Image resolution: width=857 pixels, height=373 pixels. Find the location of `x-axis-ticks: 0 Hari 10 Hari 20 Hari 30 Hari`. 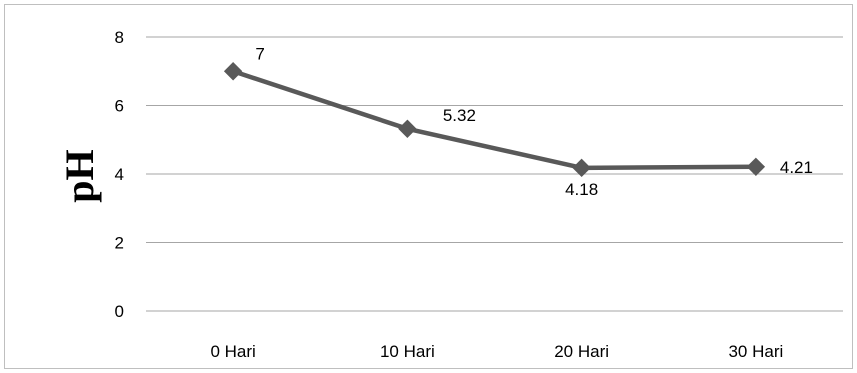

x-axis-ticks: 0 Hari 10 Hari 20 Hari 30 Hari is located at coordinates (496, 351).